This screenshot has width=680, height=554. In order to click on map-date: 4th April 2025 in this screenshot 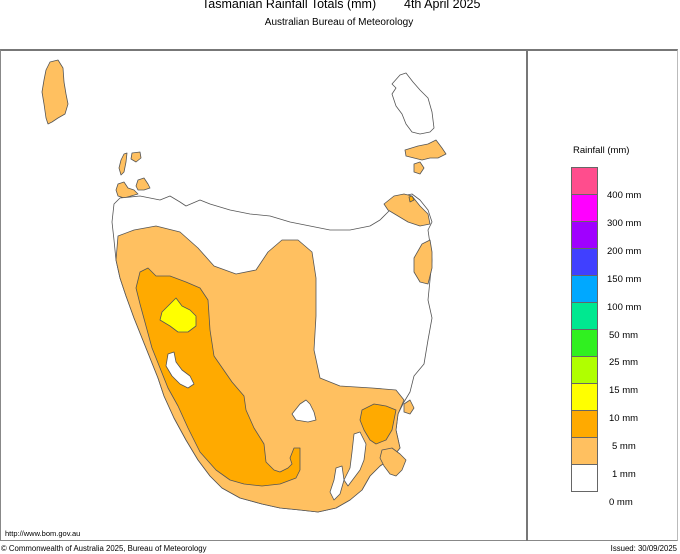, I will do `click(442, 5)`.